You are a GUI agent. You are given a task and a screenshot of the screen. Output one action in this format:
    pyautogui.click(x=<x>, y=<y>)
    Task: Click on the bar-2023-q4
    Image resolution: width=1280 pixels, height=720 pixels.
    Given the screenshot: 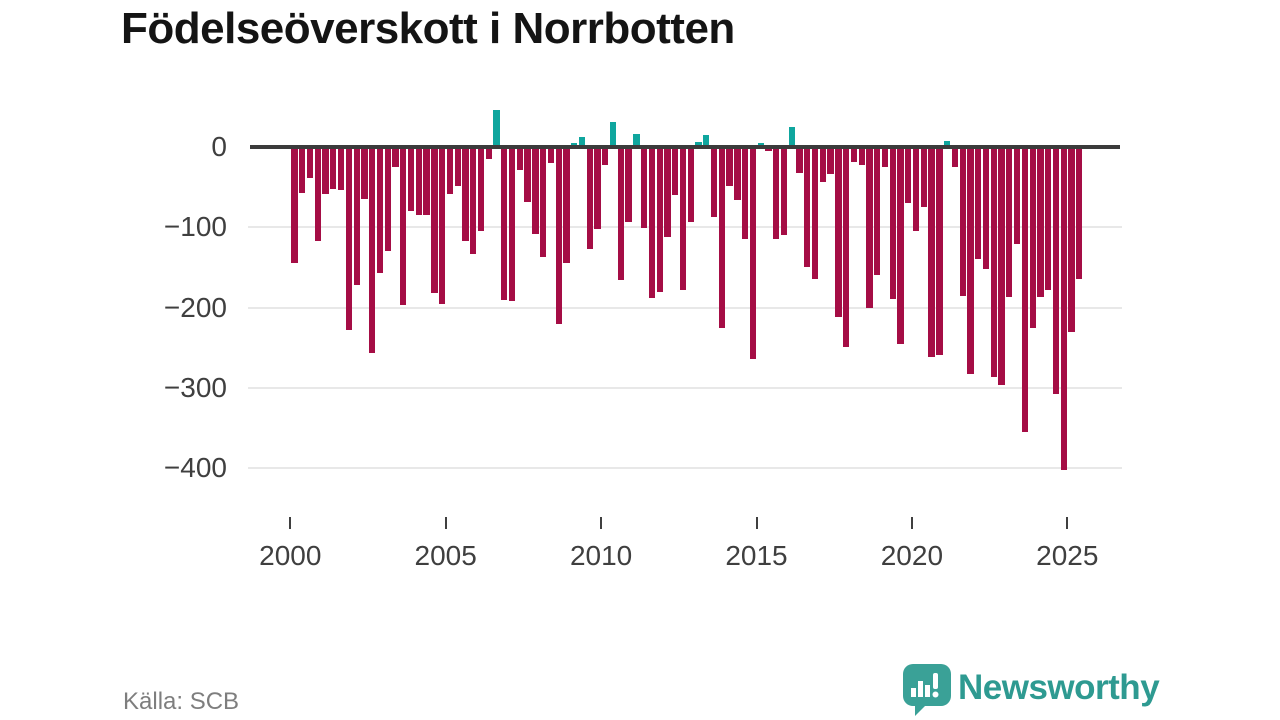 What is the action you would take?
    pyautogui.click(x=1032, y=238)
    